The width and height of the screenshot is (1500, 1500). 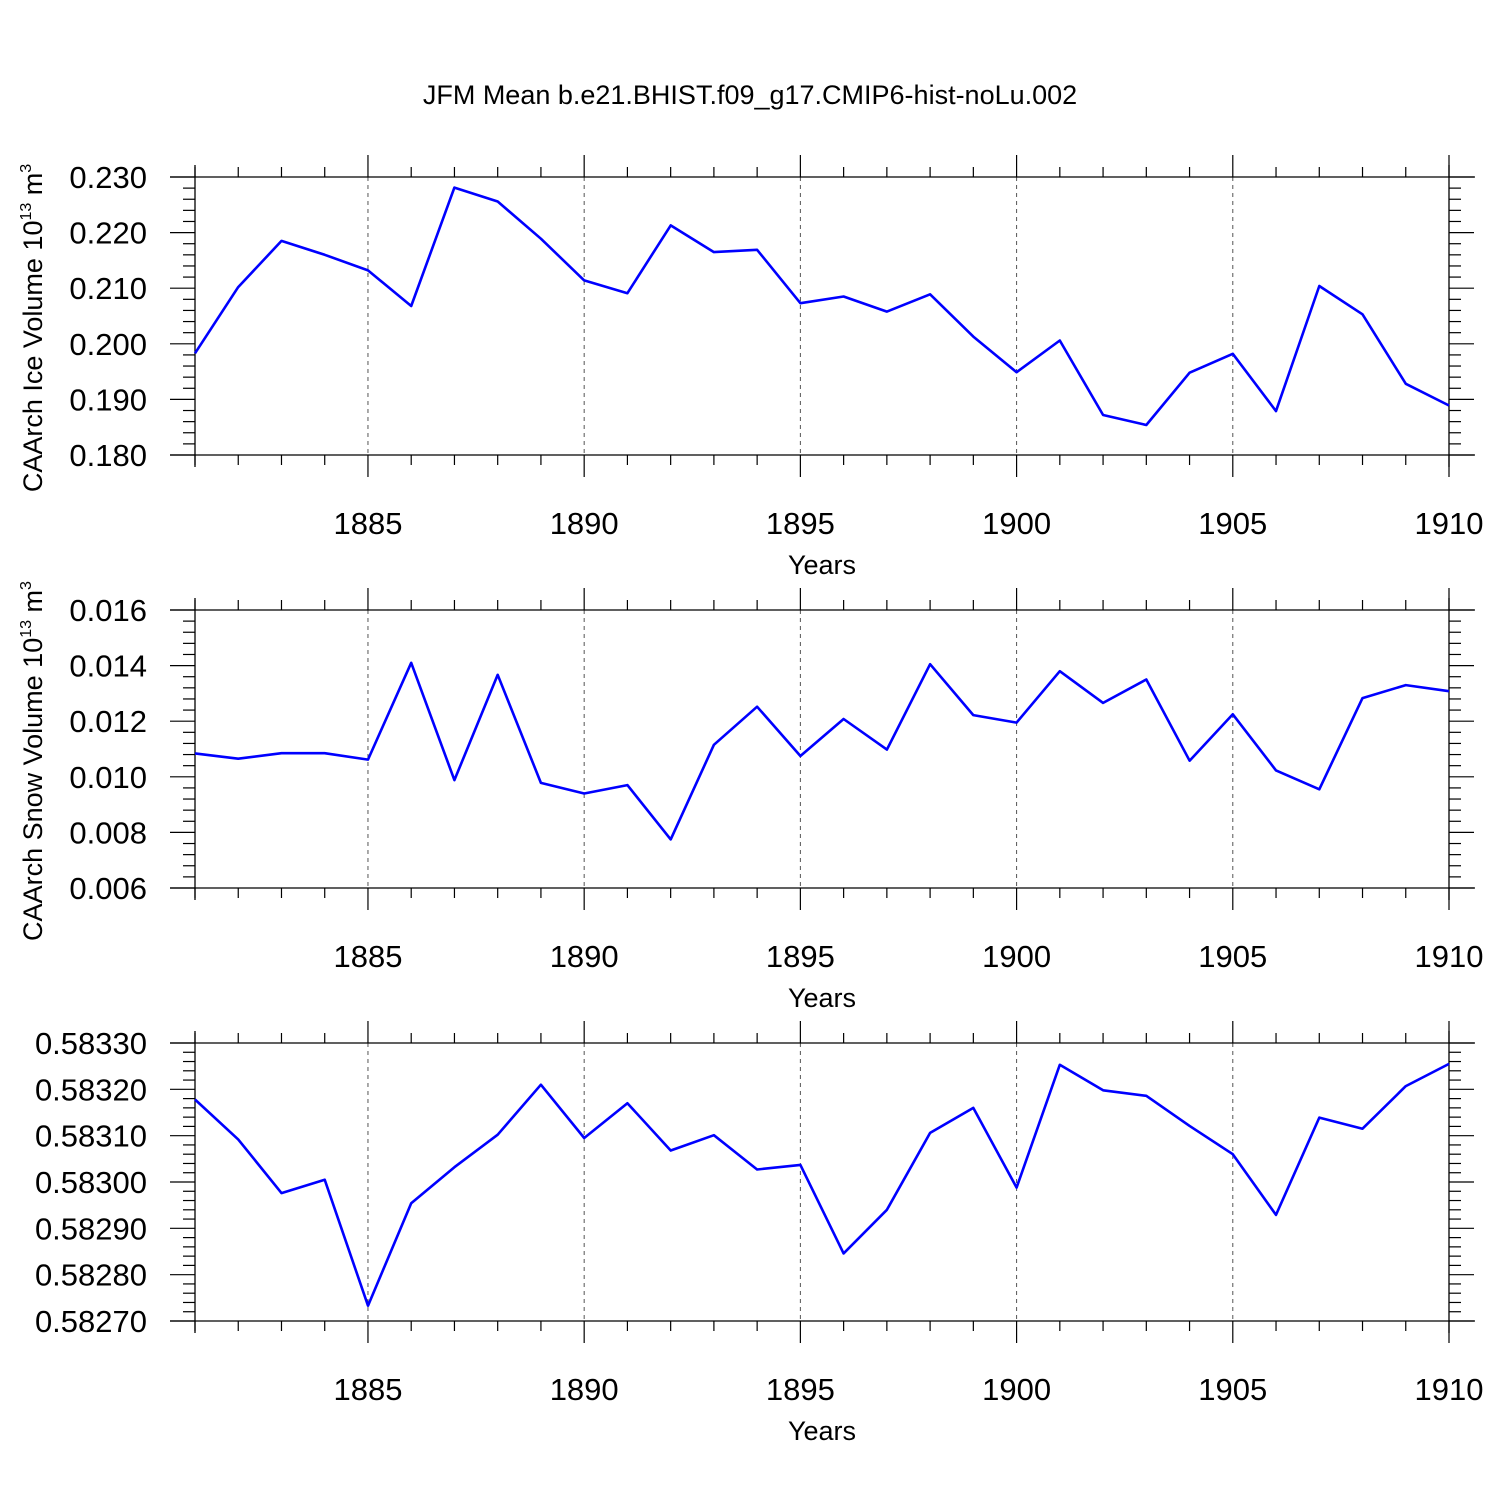 What do you see at coordinates (108, 399) in the screenshot?
I see `y-tick-label: 0.190` at bounding box center [108, 399].